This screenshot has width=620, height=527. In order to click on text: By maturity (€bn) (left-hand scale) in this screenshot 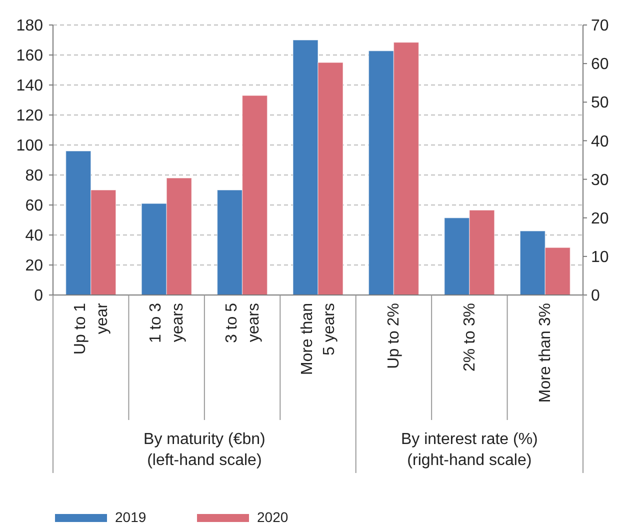, I will do `click(205, 450)`.